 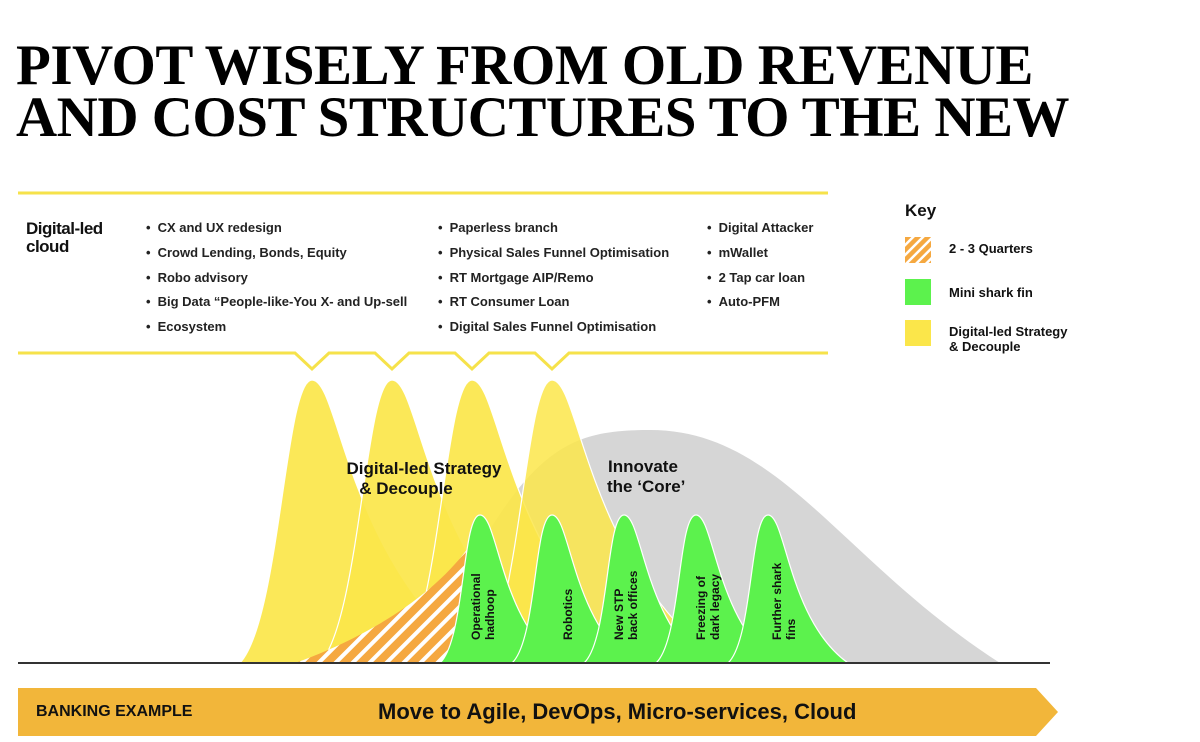 I want to click on list-item: Digital Attacker, so click(x=760, y=233).